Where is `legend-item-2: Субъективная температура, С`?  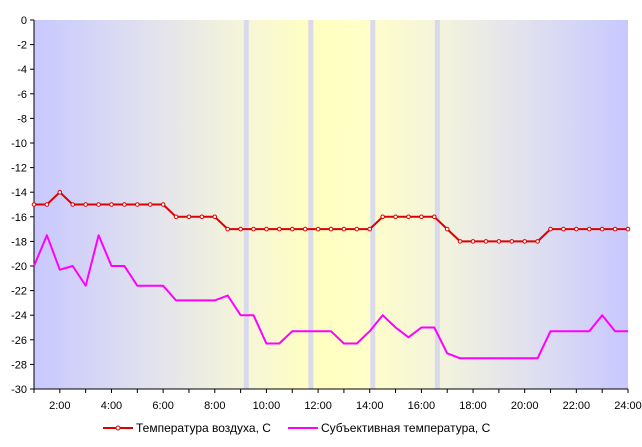
legend-item-2: Субъективная температура, С is located at coordinates (389, 428).